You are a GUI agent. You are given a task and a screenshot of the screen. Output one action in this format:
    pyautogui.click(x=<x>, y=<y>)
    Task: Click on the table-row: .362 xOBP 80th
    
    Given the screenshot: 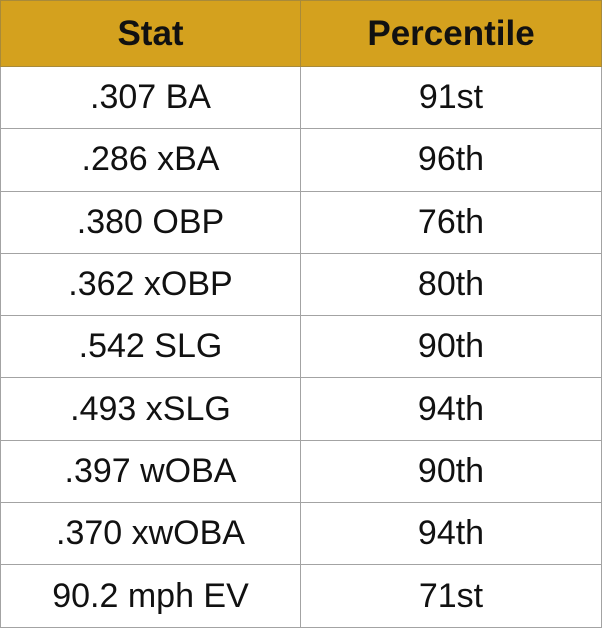 What is the action you would take?
    pyautogui.click(x=301, y=284)
    